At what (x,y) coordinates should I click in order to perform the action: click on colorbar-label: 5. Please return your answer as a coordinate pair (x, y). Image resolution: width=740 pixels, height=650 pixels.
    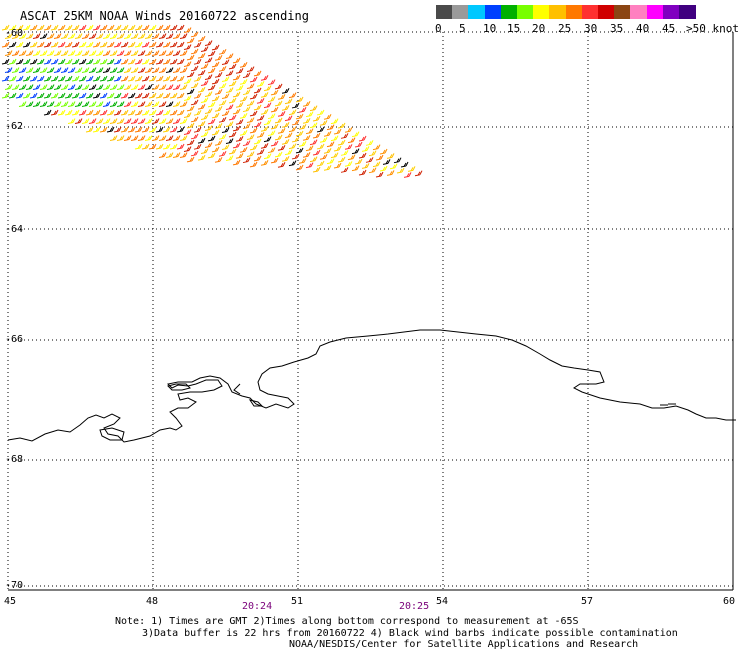
    Looking at the image, I should click on (462, 28).